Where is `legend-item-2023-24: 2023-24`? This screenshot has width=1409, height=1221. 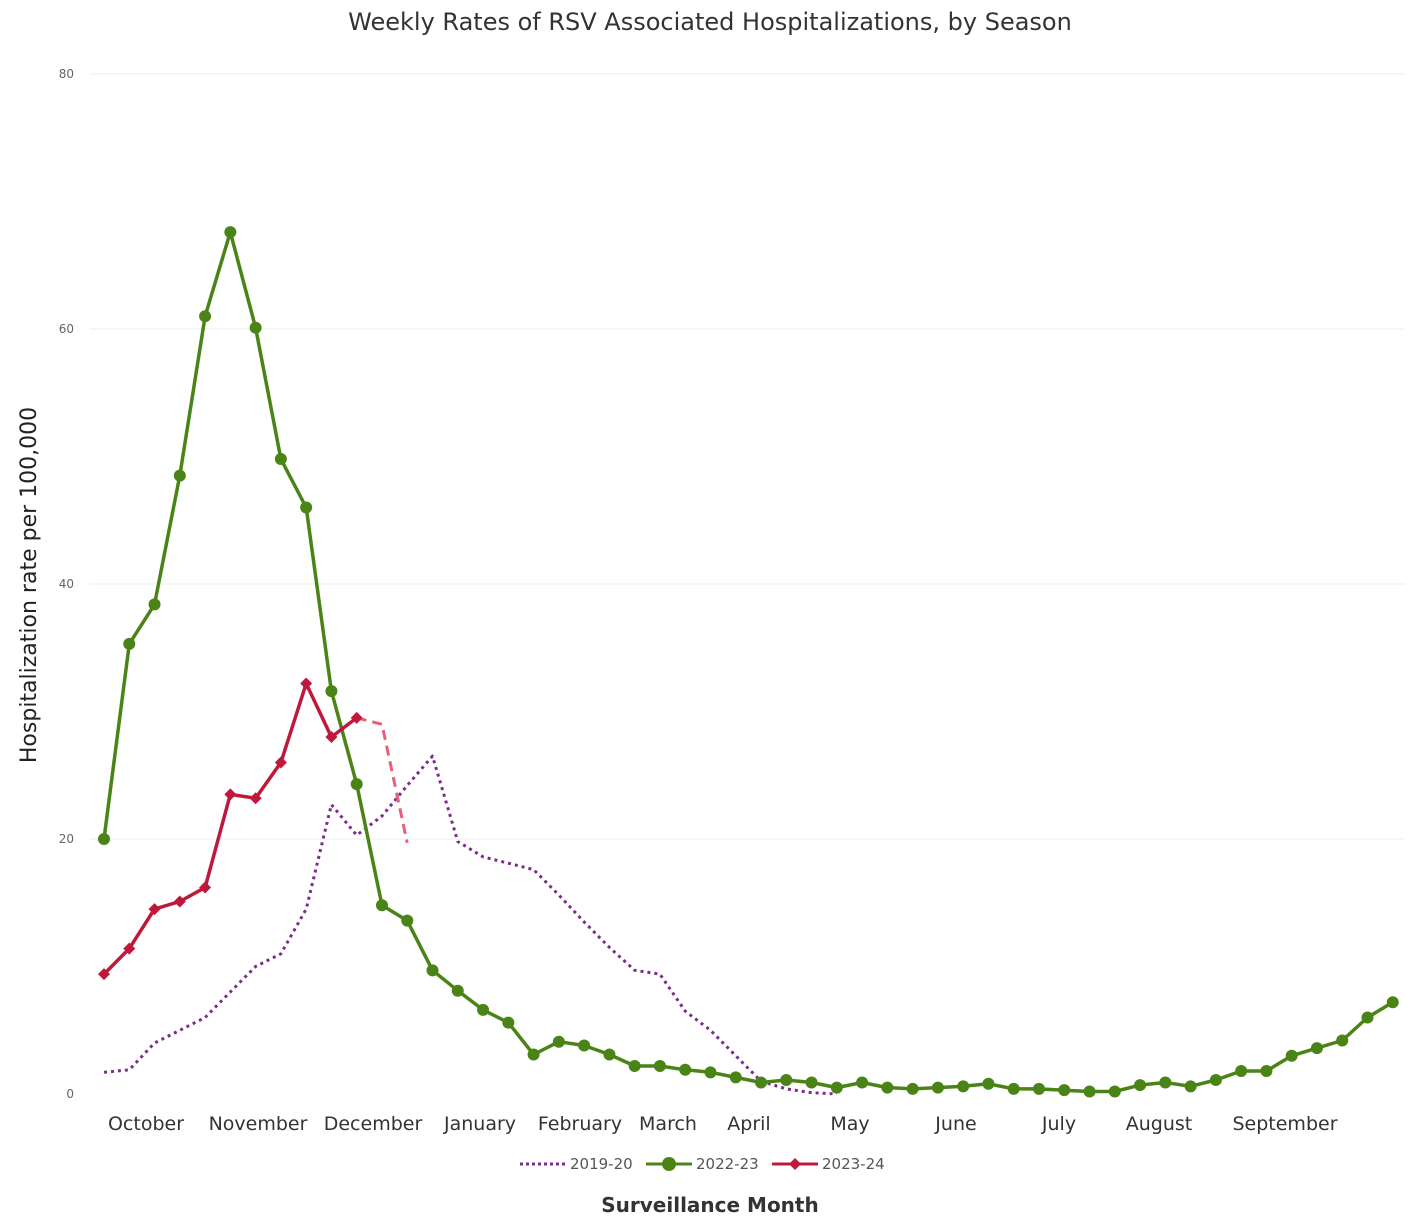
legend-item-2023-24: 2023-24 is located at coordinates (828, 1164).